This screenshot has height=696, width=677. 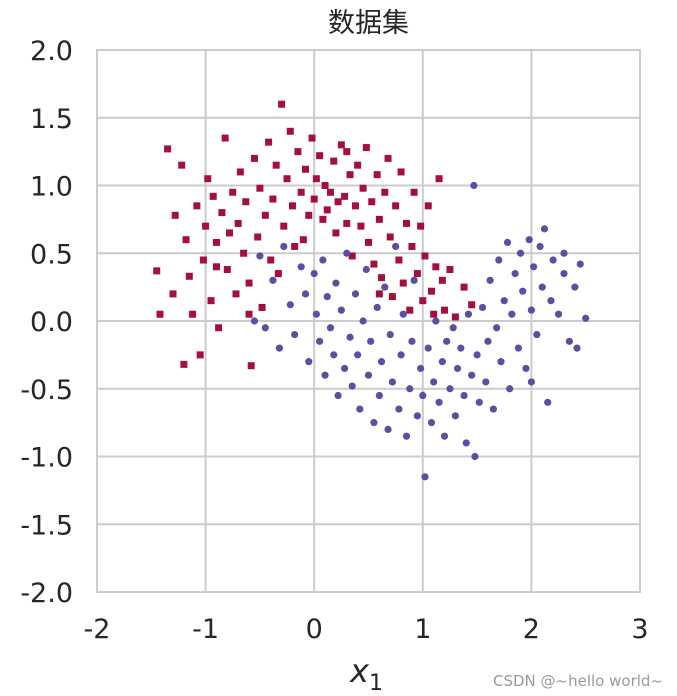 What do you see at coordinates (422, 629) in the screenshot?
I see `x-tick-label: 1` at bounding box center [422, 629].